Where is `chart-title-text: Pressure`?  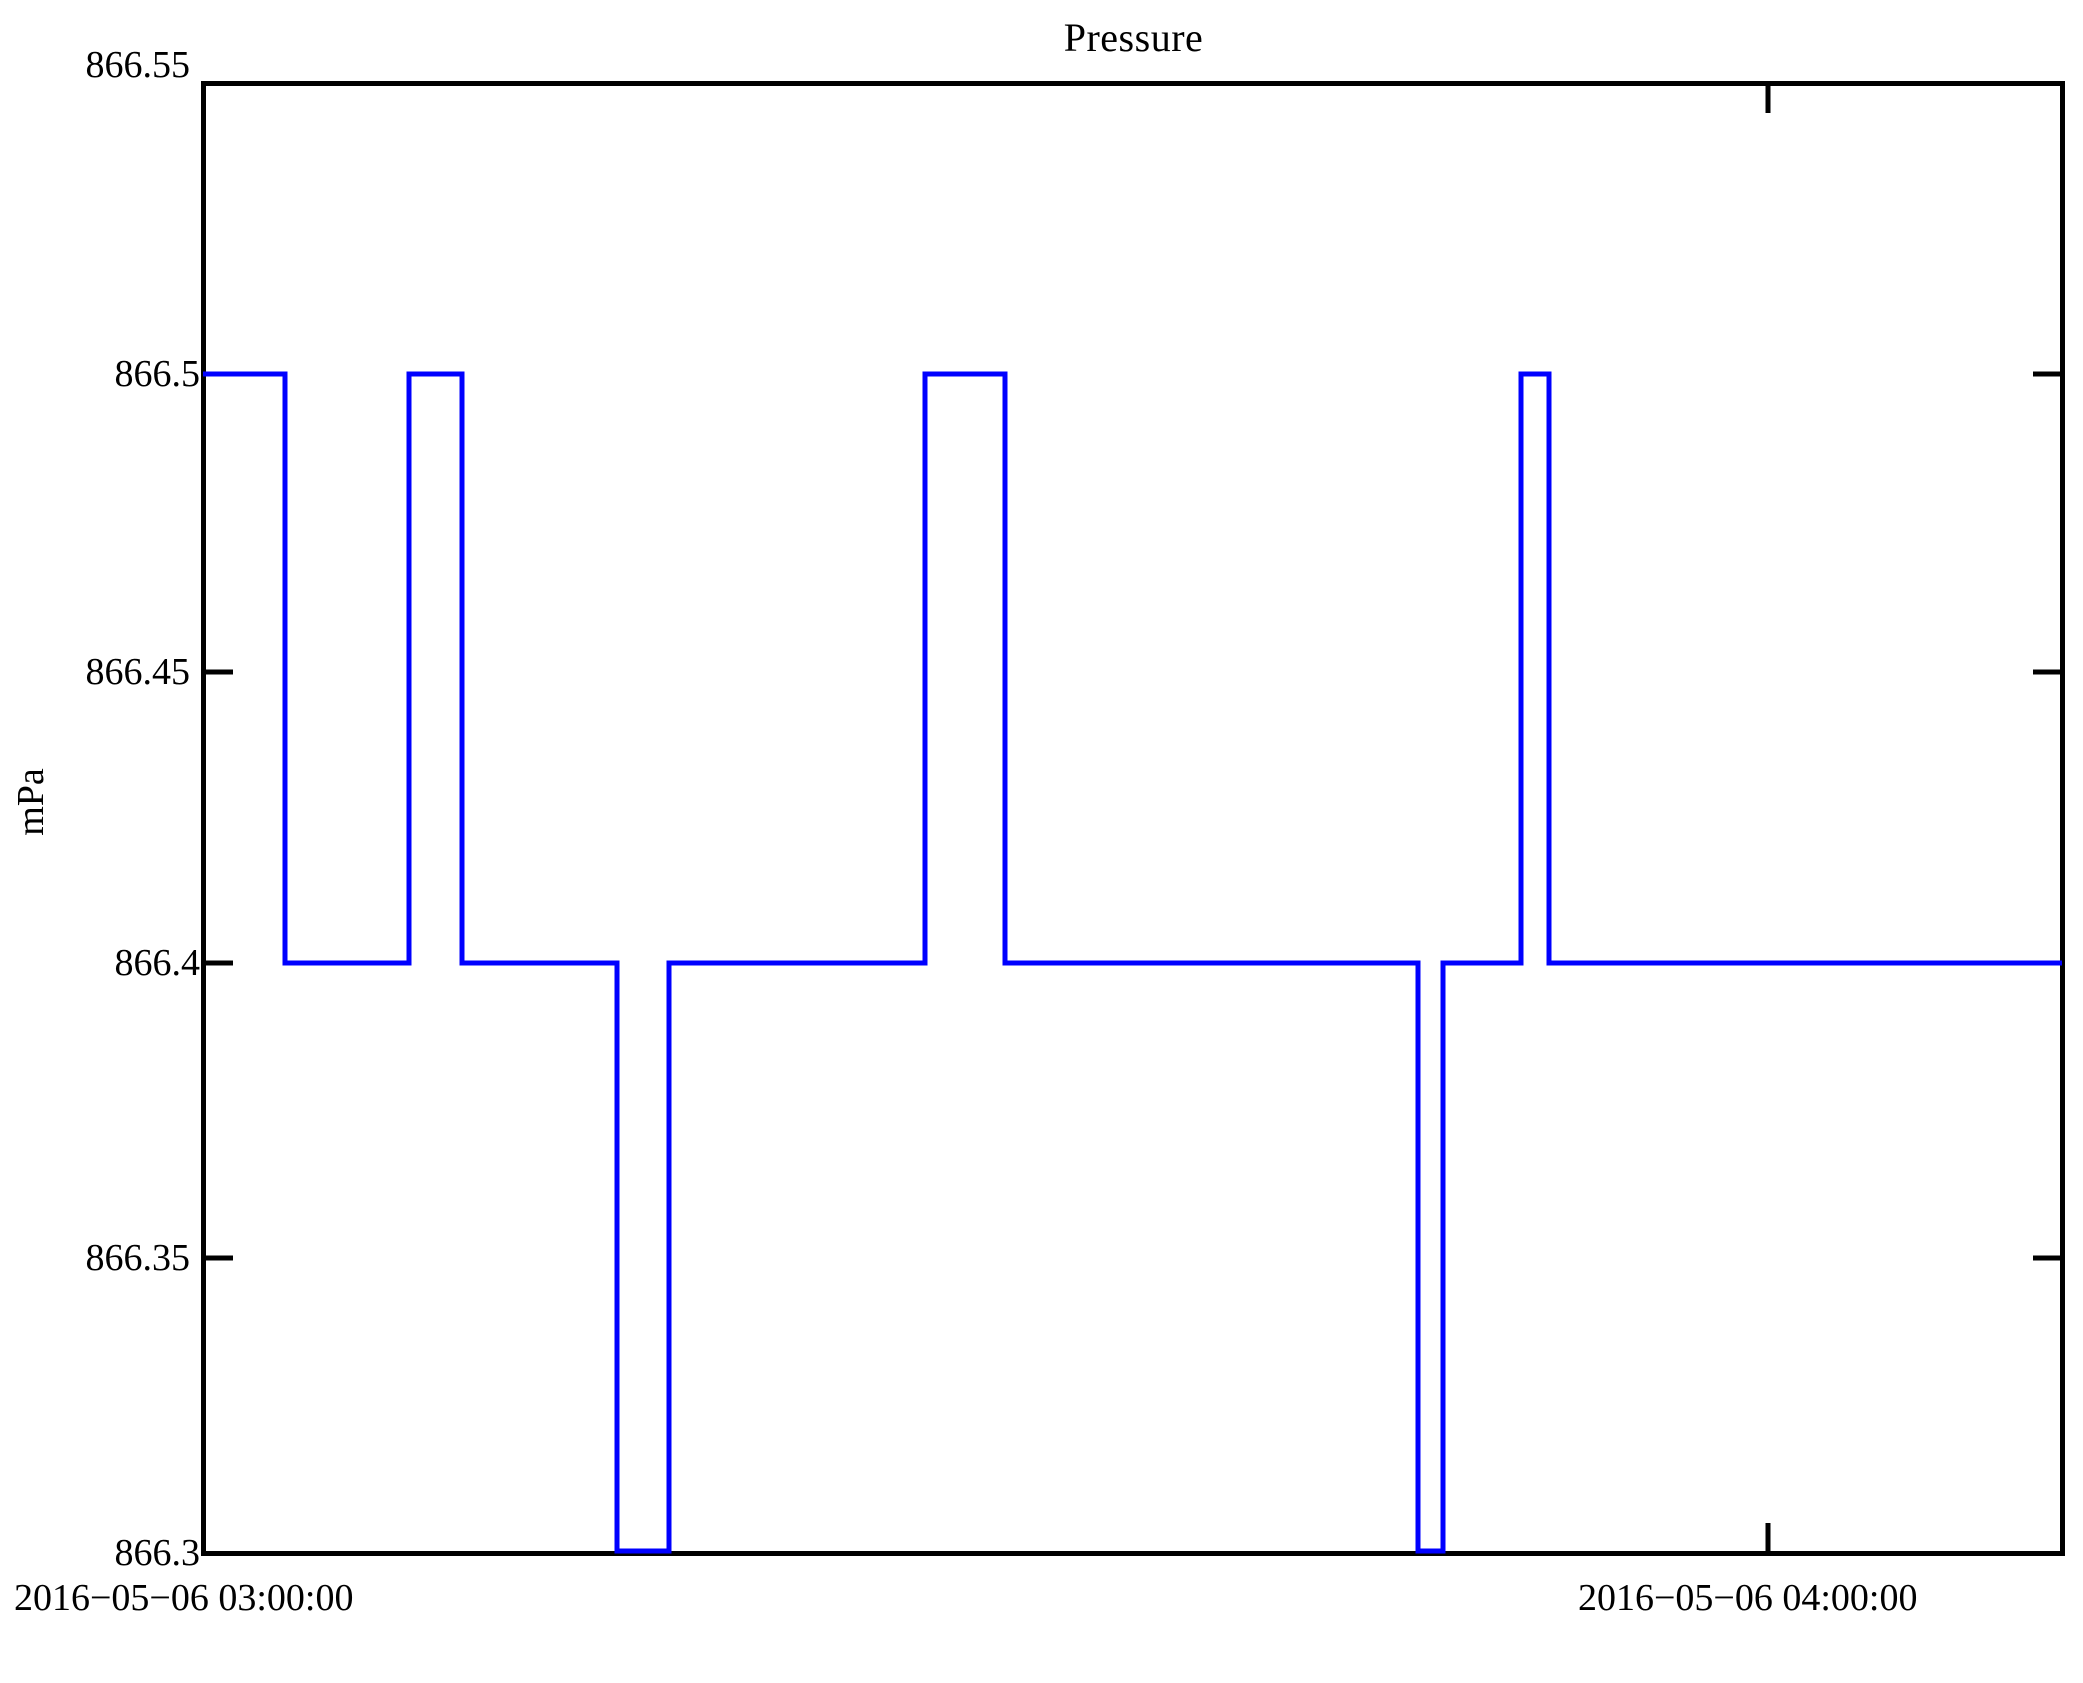 chart-title-text: Pressure is located at coordinates (1133, 37).